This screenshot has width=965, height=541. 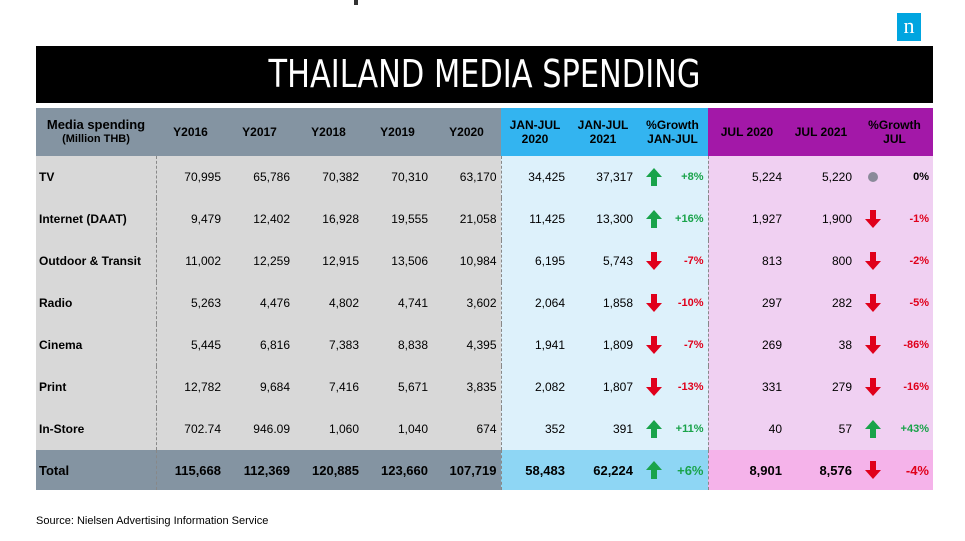 I want to click on cell-jul2020: 8,901, so click(x=747, y=470).